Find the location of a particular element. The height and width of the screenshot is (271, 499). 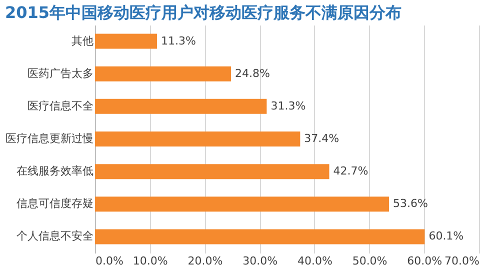

data-label: 53.6% is located at coordinates (410, 203).